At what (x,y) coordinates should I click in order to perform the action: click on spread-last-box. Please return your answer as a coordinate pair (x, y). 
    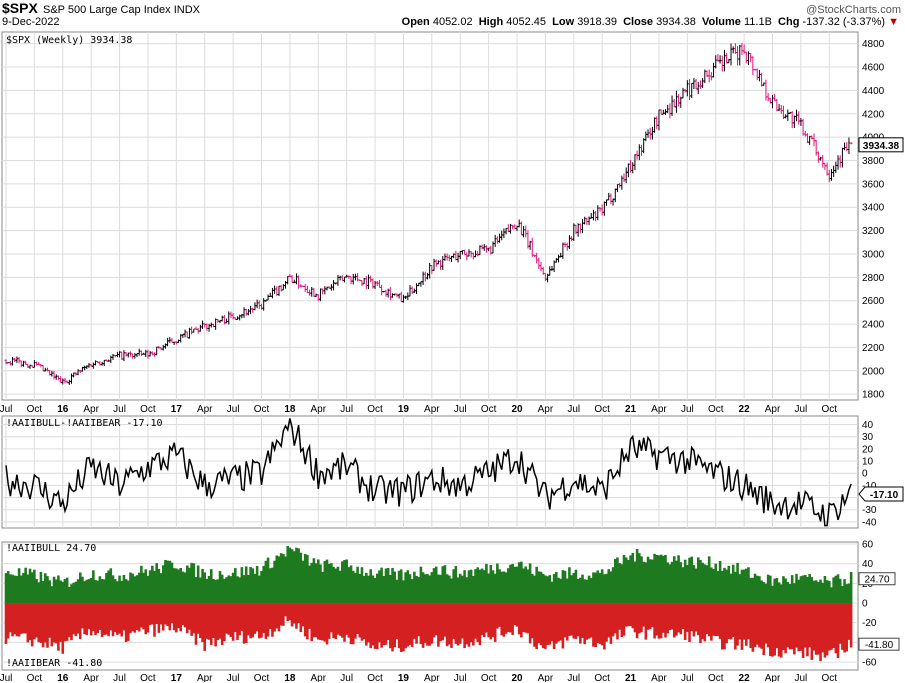
    Looking at the image, I should click on (881, 494).